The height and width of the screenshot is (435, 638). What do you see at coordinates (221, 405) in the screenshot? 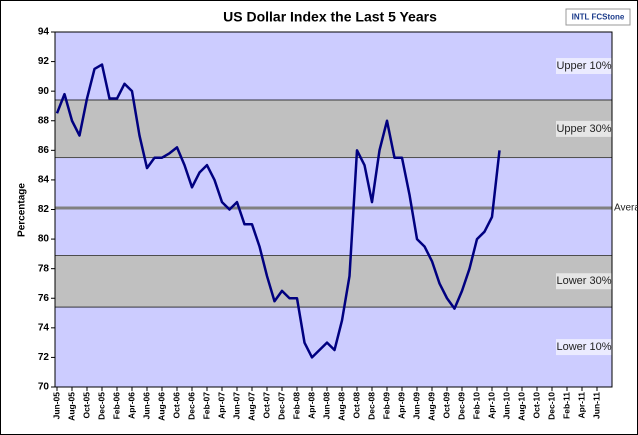
I see `x-tick-label: Apr-07` at bounding box center [221, 405].